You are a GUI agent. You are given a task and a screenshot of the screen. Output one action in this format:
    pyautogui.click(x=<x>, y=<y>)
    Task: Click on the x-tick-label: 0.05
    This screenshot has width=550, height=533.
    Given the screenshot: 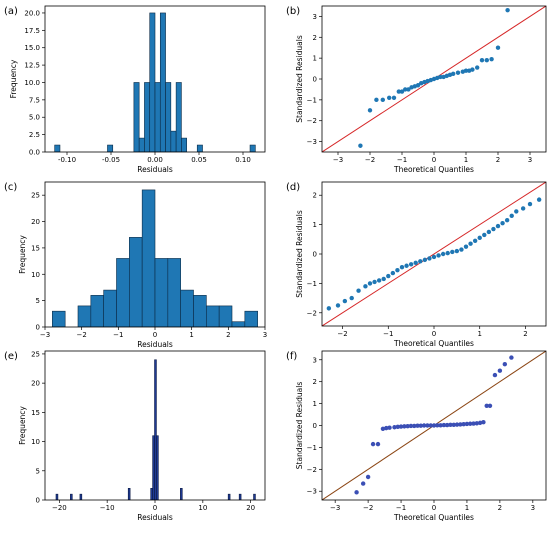 What is the action you would take?
    pyautogui.click(x=199, y=160)
    